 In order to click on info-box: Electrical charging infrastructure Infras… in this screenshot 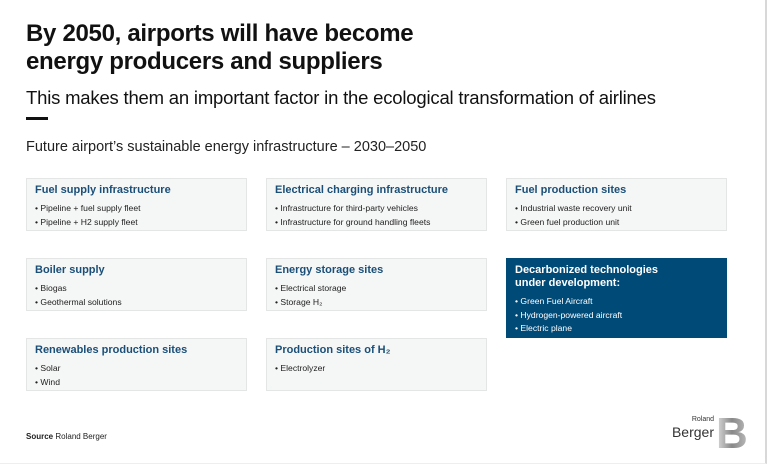, I will do `click(376, 204)`.